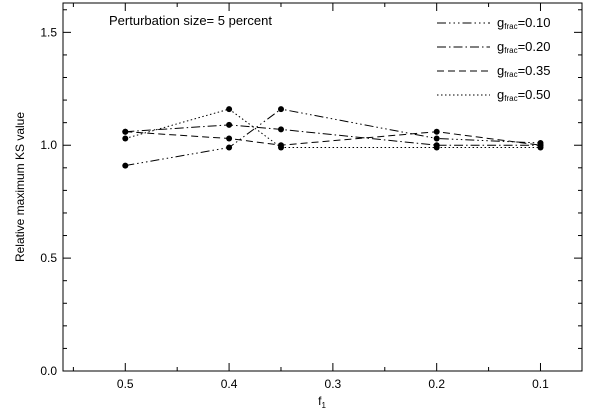 This screenshot has height=414, width=597. I want to click on x-tick-label: 0.2, so click(436, 384).